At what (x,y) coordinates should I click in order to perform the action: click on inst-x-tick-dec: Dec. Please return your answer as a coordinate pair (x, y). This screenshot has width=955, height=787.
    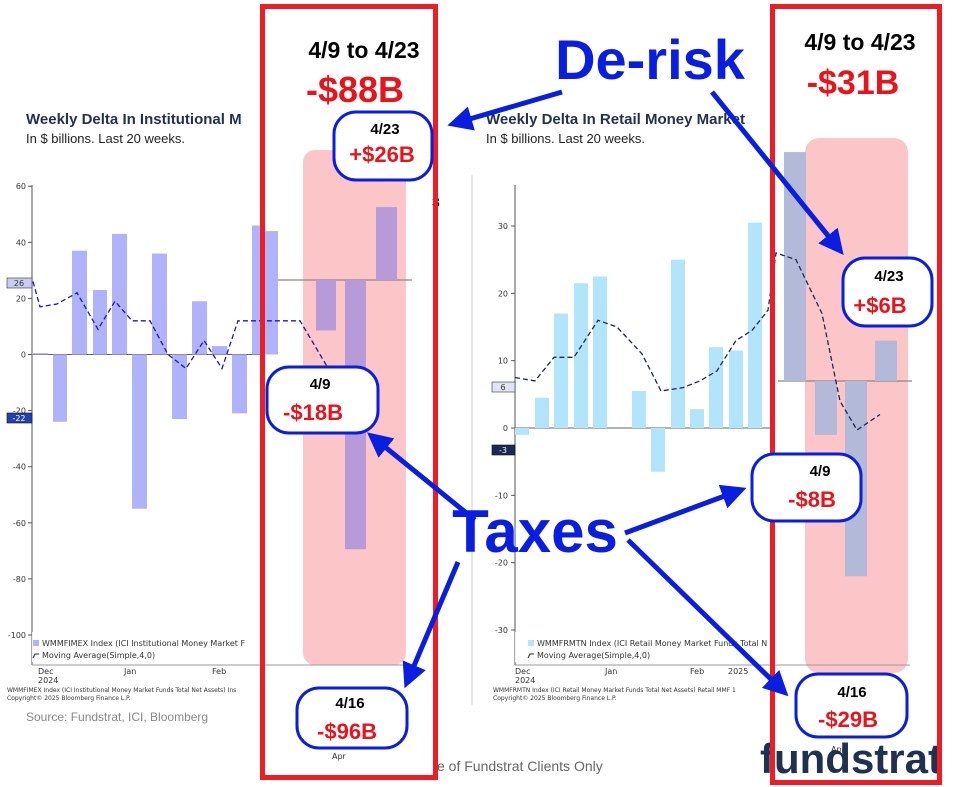
    Looking at the image, I should click on (45, 671).